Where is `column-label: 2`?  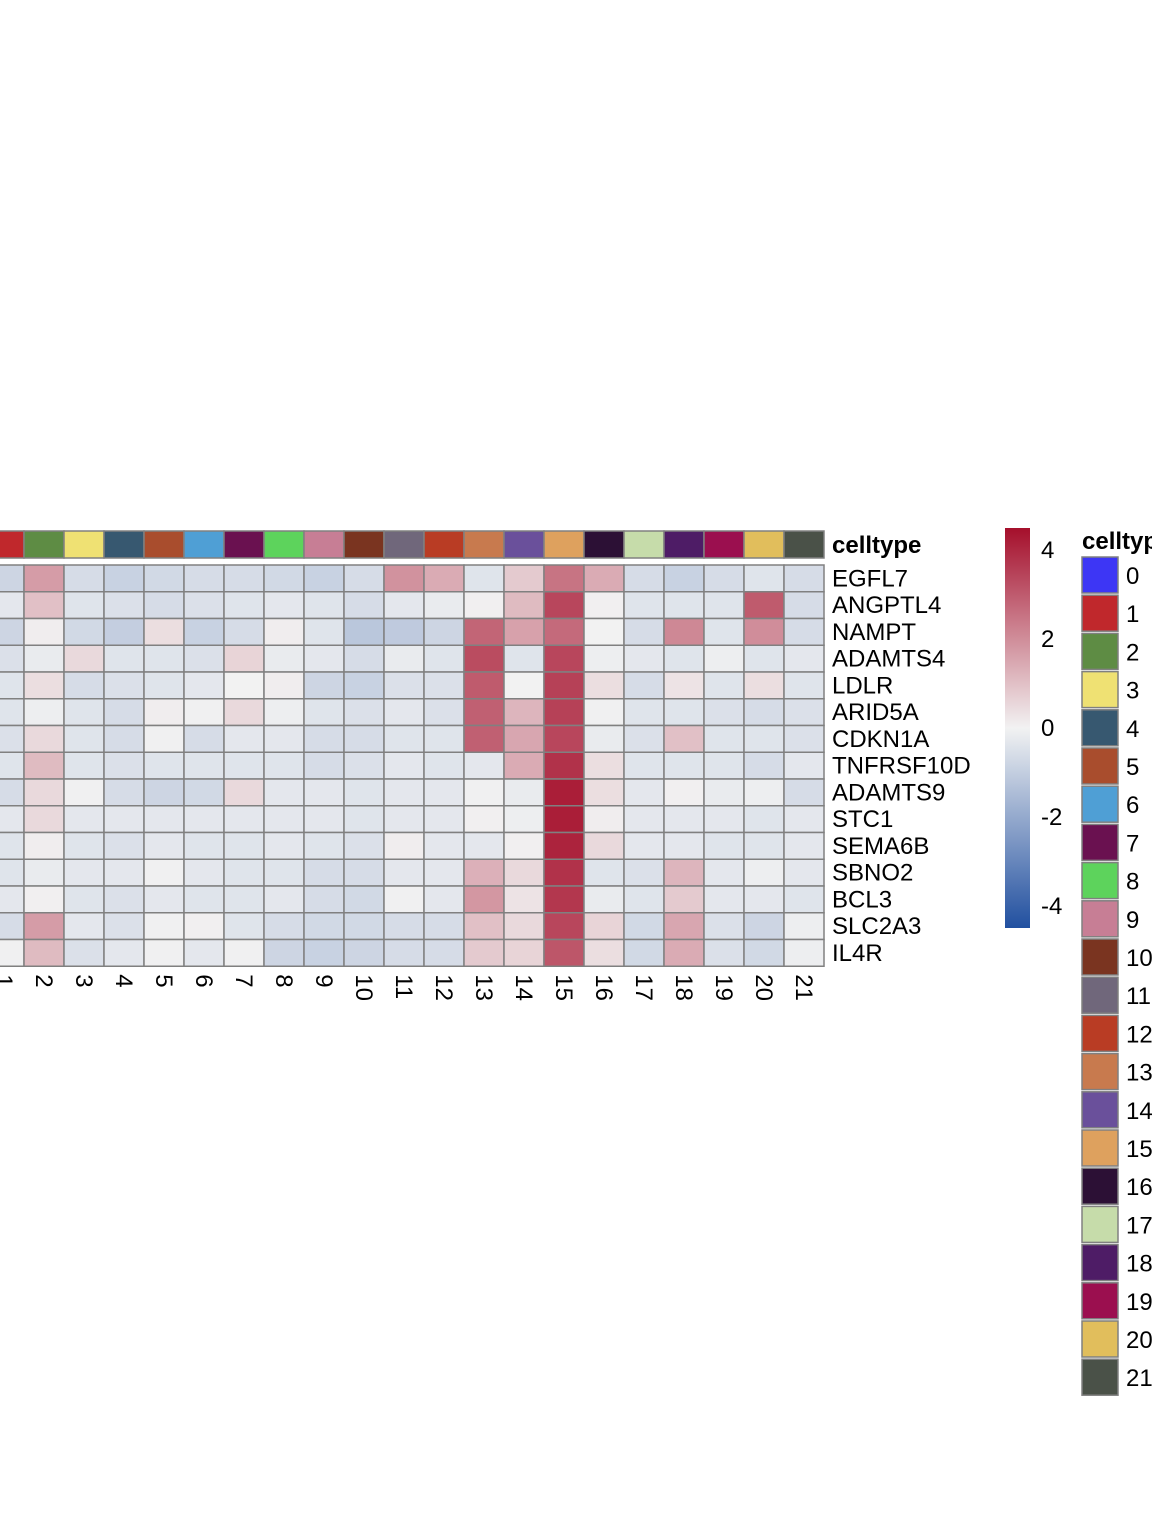
column-label: 2 is located at coordinates (43, 980).